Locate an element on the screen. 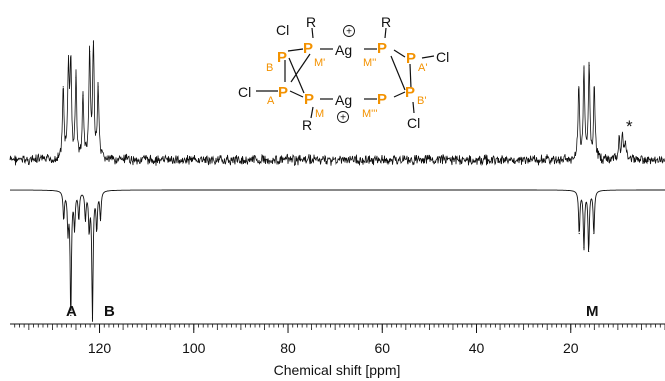 The width and height of the screenshot is (665, 381). charge-circle-bottom is located at coordinates (343, 117).